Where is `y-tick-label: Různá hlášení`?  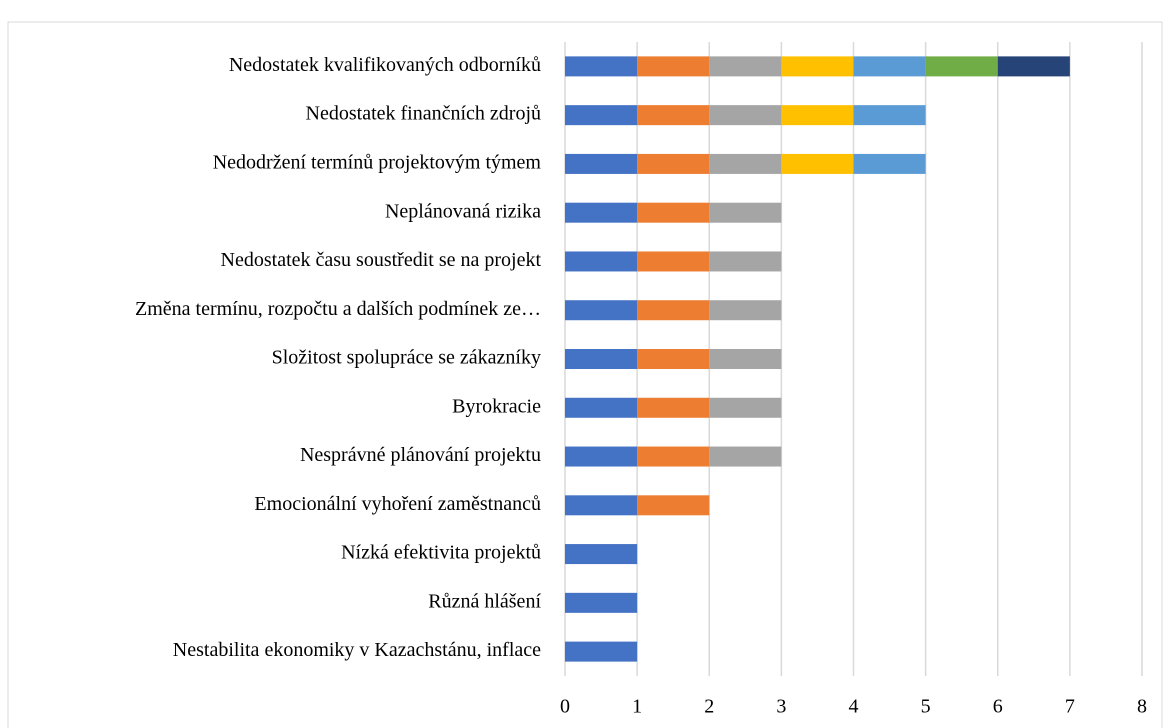 y-tick-label: Různá hlášení is located at coordinates (484, 601).